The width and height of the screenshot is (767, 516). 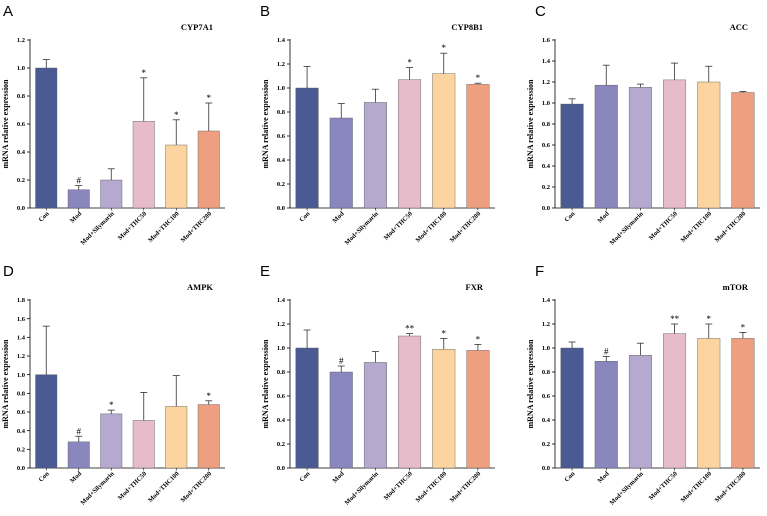 I want to click on chart-title: CYP8B1, so click(x=467, y=27).